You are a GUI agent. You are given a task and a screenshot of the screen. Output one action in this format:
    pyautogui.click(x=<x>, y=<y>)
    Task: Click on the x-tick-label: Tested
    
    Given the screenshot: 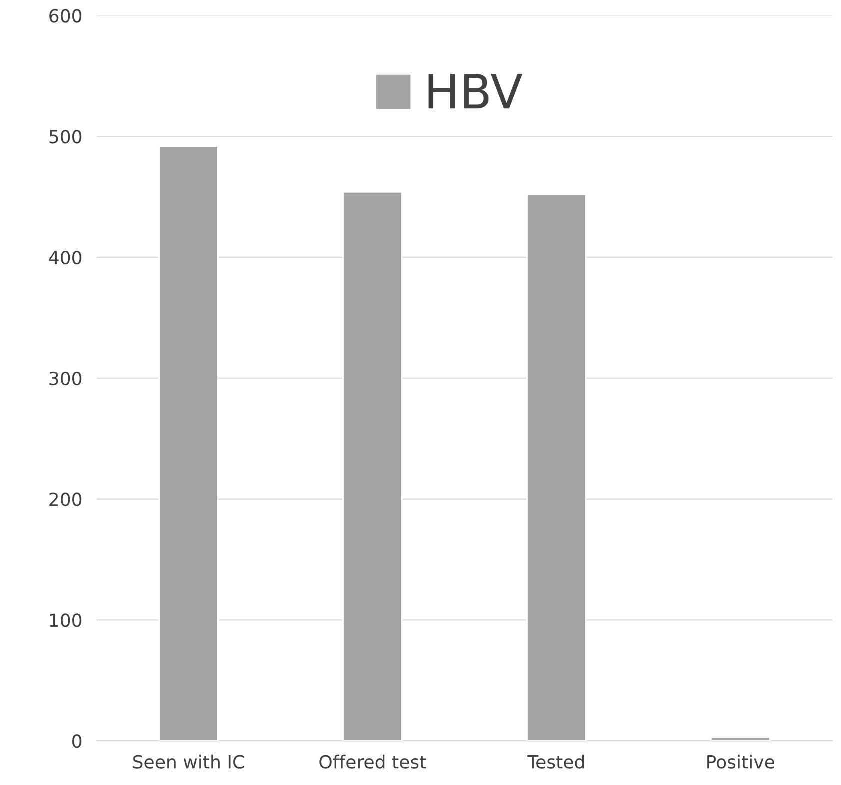 What is the action you would take?
    pyautogui.click(x=556, y=761)
    